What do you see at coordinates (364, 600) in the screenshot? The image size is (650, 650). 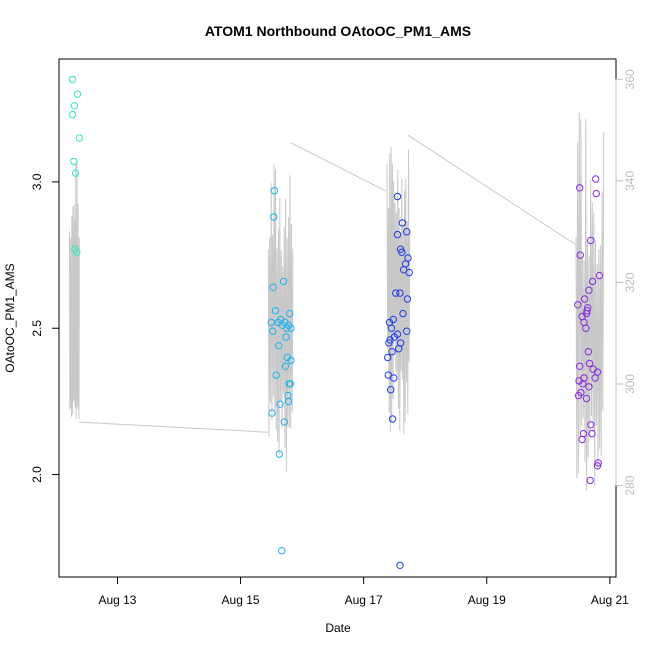 I see `x-tick-label: Aug 17` at bounding box center [364, 600].